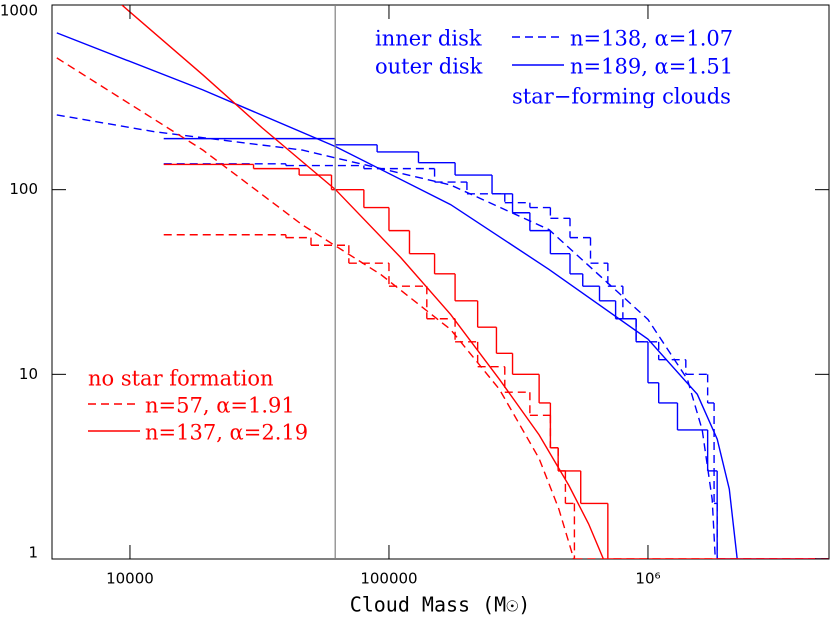 The height and width of the screenshot is (621, 830). What do you see at coordinates (23, 189) in the screenshot?
I see `y-tick-label: 100` at bounding box center [23, 189].